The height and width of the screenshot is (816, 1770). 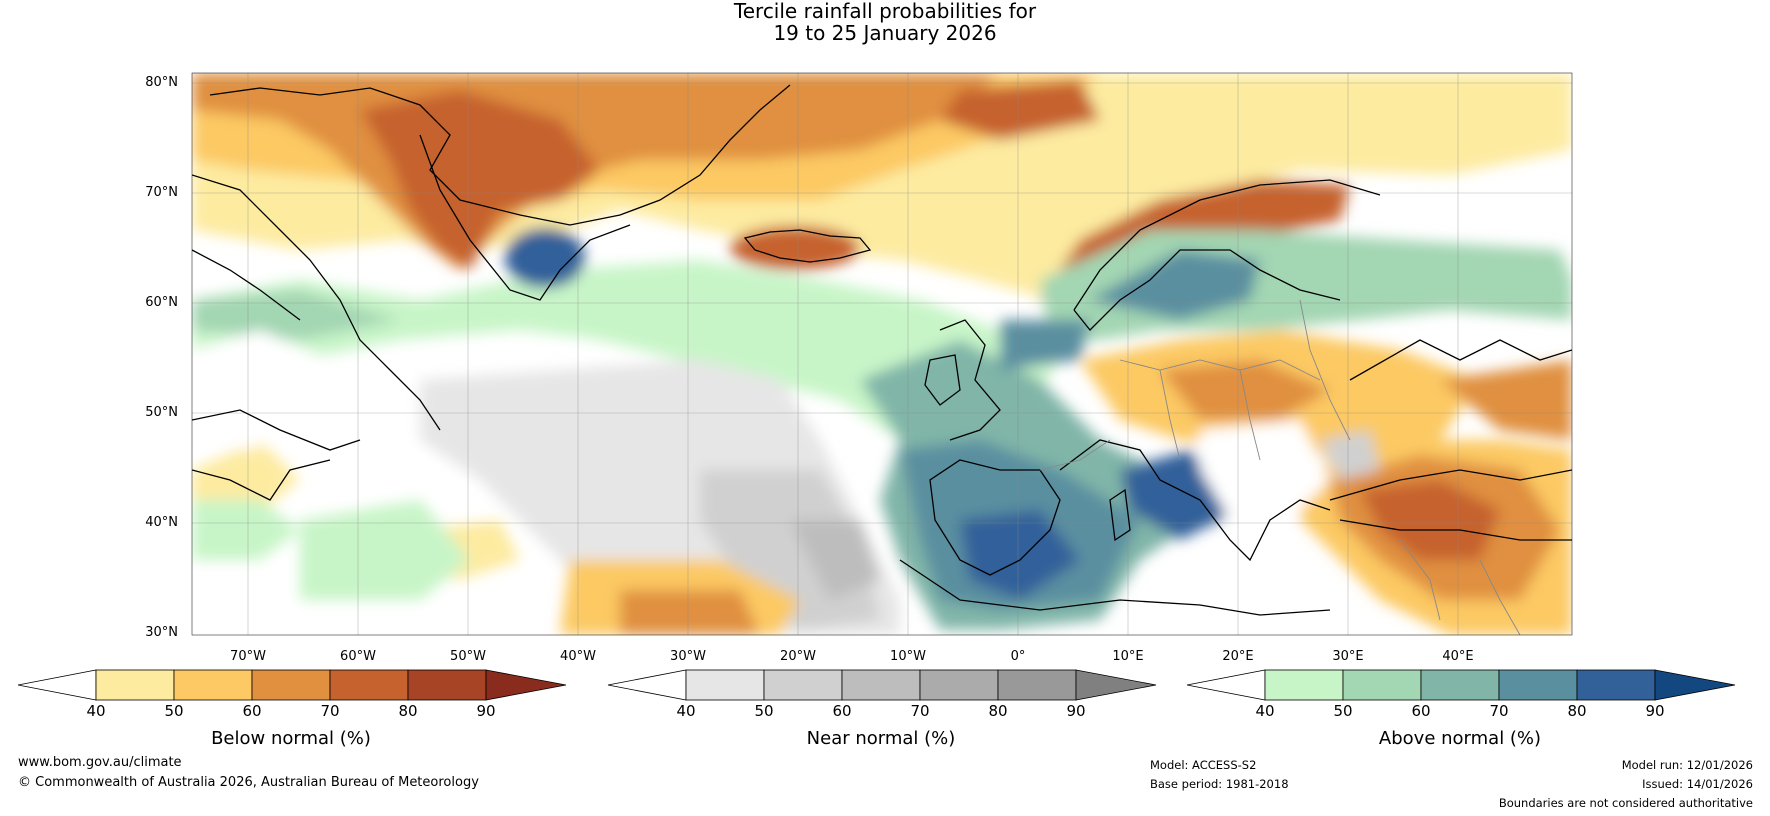 What do you see at coordinates (291, 738) in the screenshot?
I see `colorbar-below-title: Below normal (%)` at bounding box center [291, 738].